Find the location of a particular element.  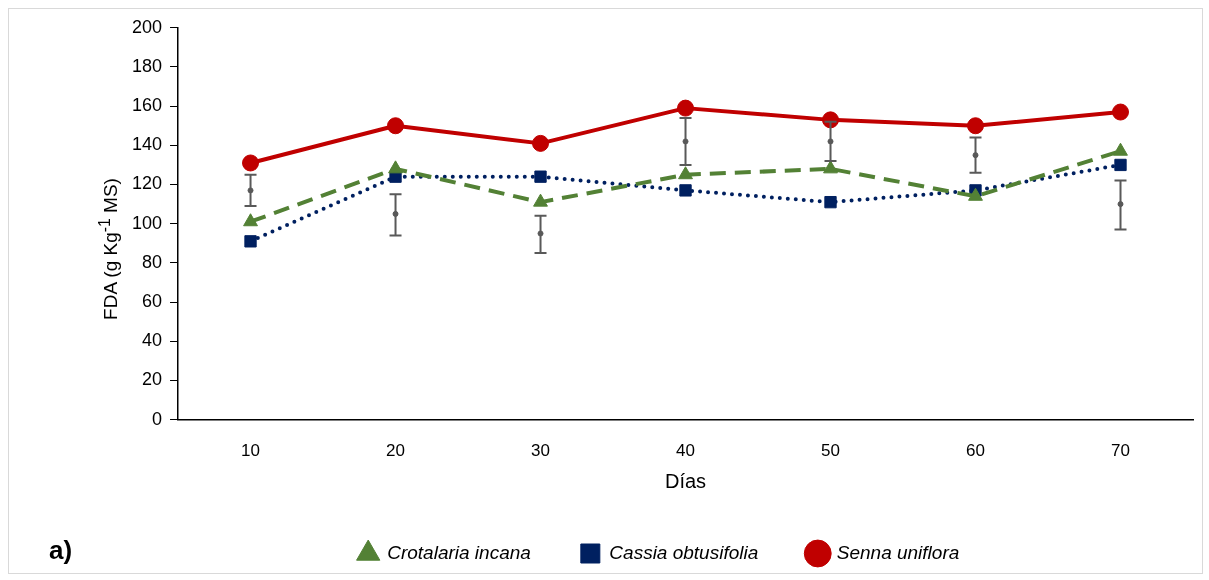

x-tick-label: 20 is located at coordinates (395, 451).